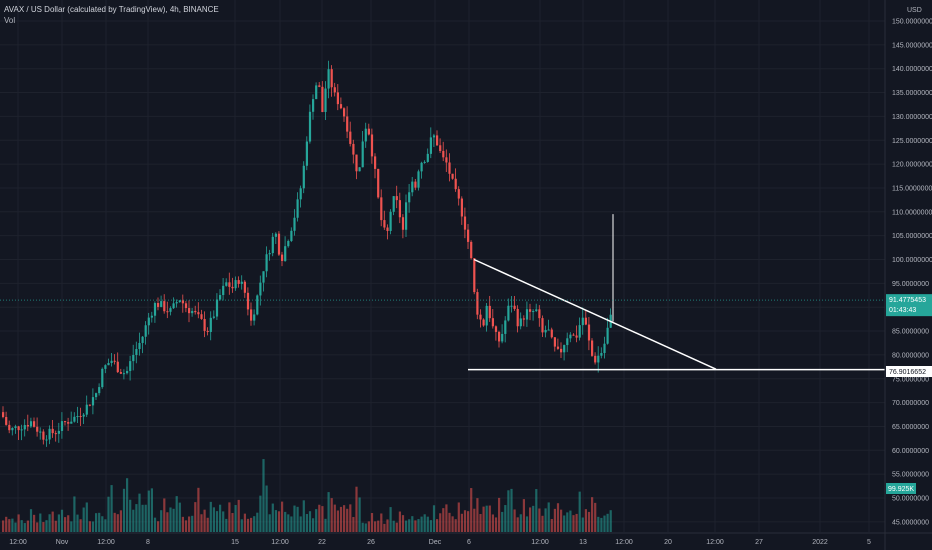  What do you see at coordinates (10, 20) in the screenshot?
I see `volume-indicator-label: Vol` at bounding box center [10, 20].